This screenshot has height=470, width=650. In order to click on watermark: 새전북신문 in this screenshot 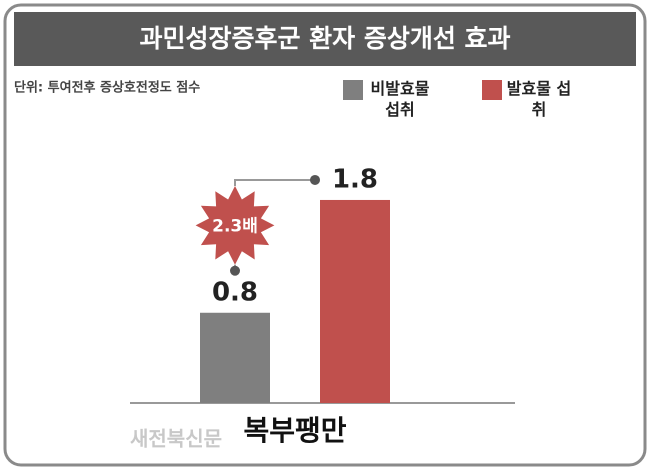, I will do `click(176, 439)`.